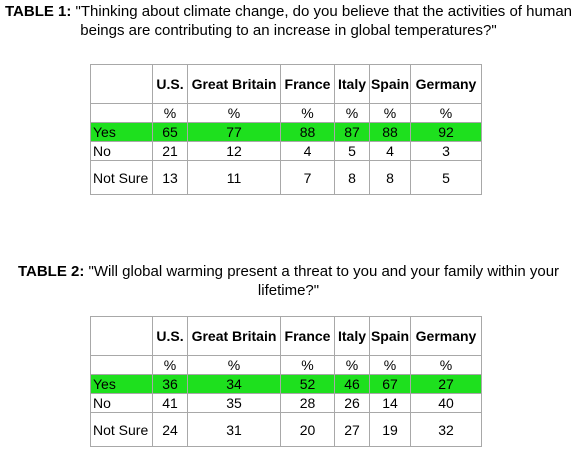  Describe the element at coordinates (121, 403) in the screenshot. I see `table2-row-label: No` at that location.